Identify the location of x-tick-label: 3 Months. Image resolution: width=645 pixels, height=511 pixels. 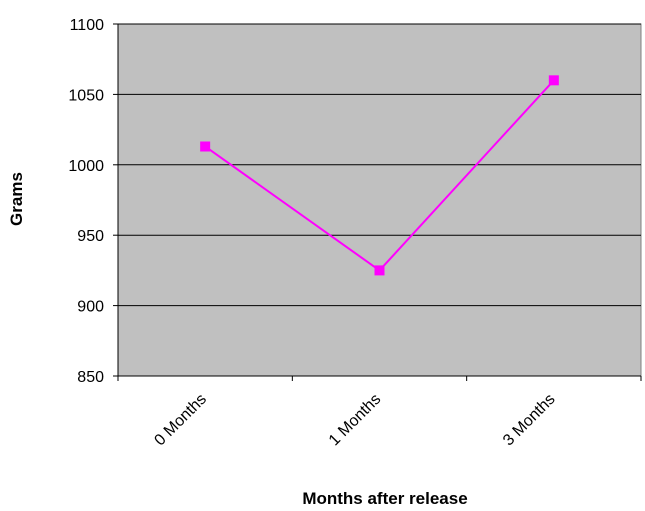
(529, 420).